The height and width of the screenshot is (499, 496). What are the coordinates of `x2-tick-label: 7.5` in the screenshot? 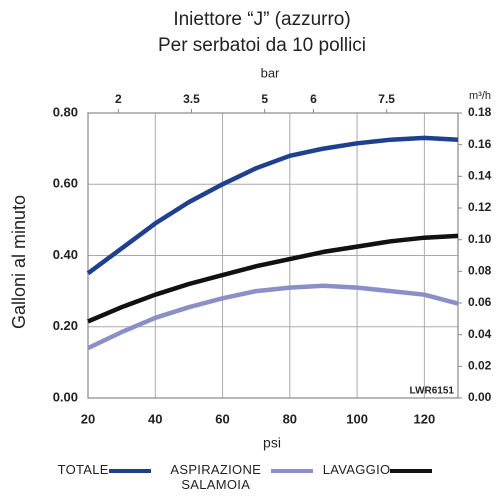 It's located at (386, 99).